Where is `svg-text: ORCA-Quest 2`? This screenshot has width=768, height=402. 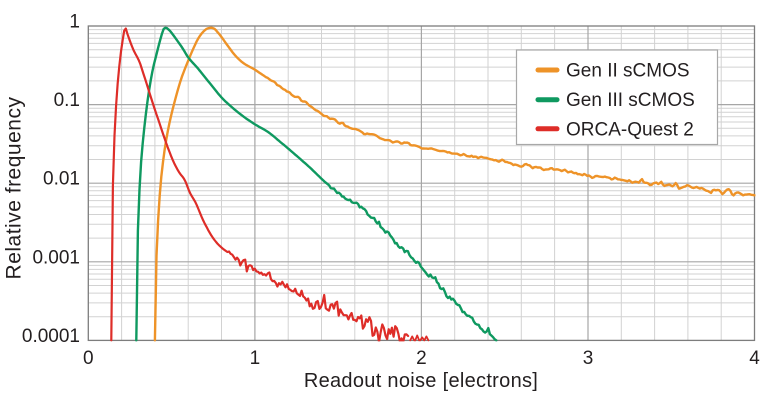
svg-text: ORCA-Quest 2 is located at coordinates (630, 129).